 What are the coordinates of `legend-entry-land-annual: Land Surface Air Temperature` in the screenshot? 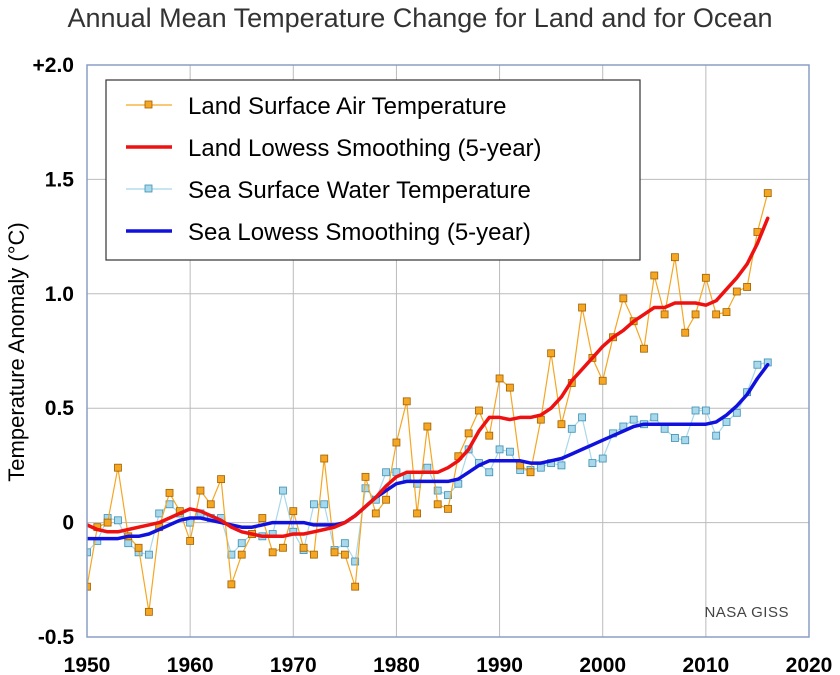 It's located at (316, 106).